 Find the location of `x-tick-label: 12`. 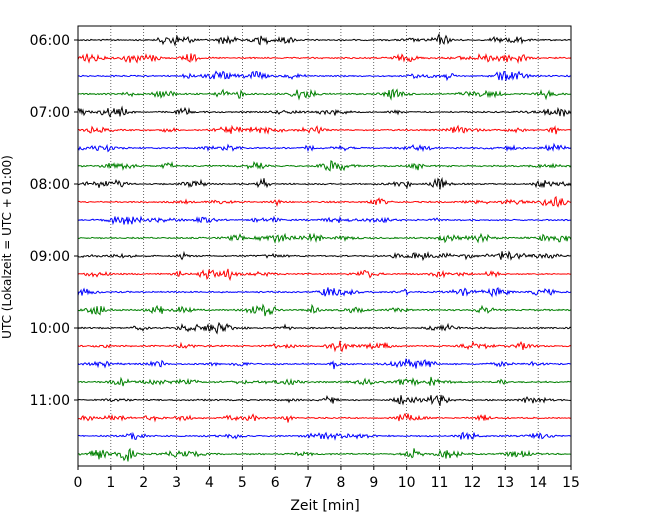

x-tick-label: 12 is located at coordinates (472, 483).